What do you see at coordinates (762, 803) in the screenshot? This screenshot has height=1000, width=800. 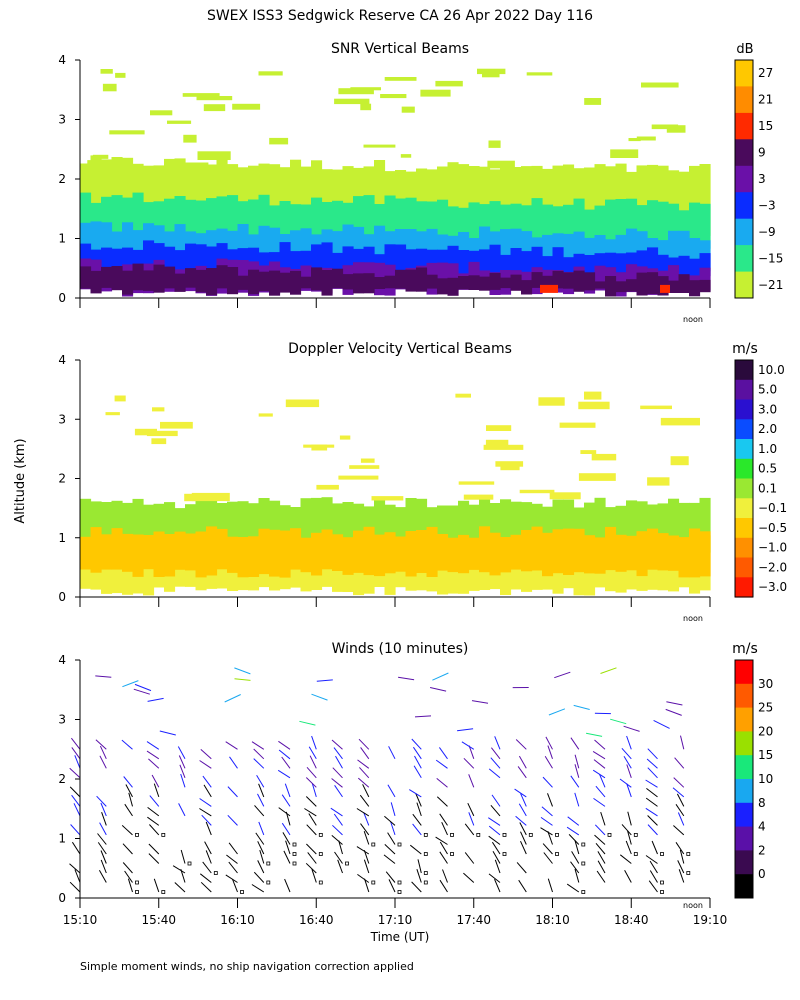 I see `winds-colorbar-label: 8` at bounding box center [762, 803].